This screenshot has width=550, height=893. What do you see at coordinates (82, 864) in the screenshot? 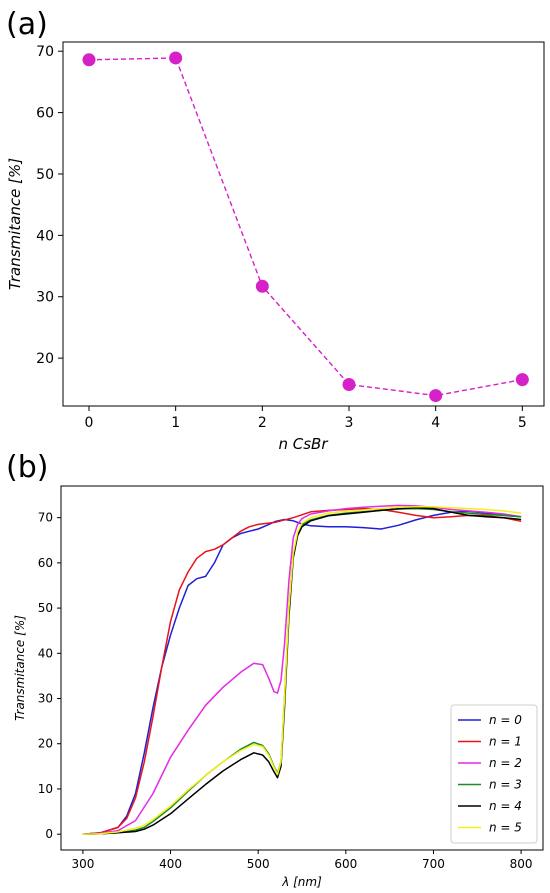
I see `x-tick-label: 300` at bounding box center [82, 864].